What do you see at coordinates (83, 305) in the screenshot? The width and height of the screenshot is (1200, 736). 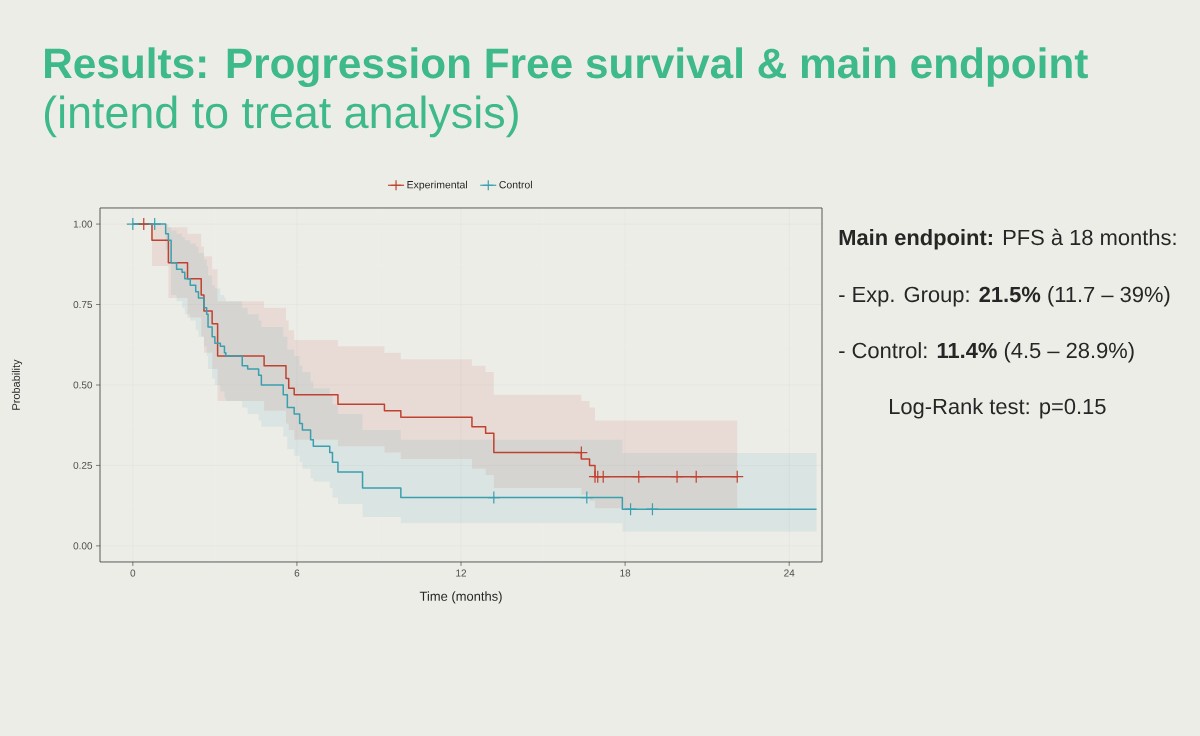 I see `y-tick-label: 0.75` at bounding box center [83, 305].